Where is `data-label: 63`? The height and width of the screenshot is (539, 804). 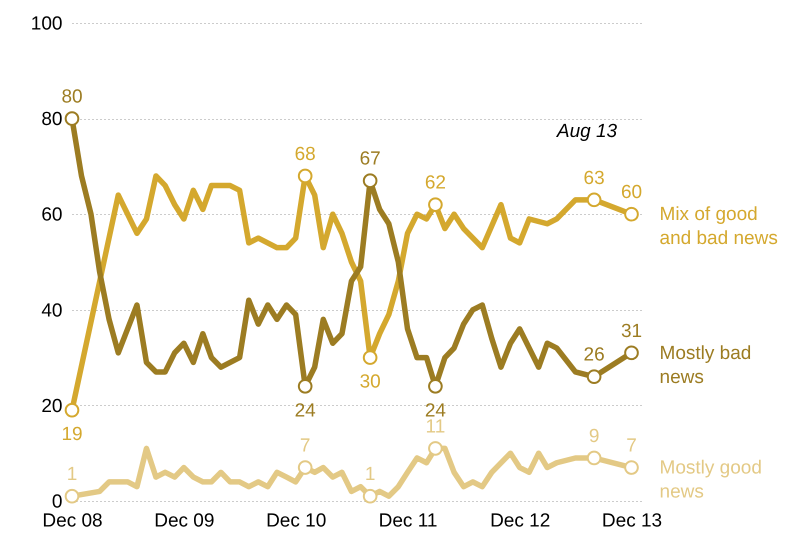 data-label: 63 is located at coordinates (594, 178).